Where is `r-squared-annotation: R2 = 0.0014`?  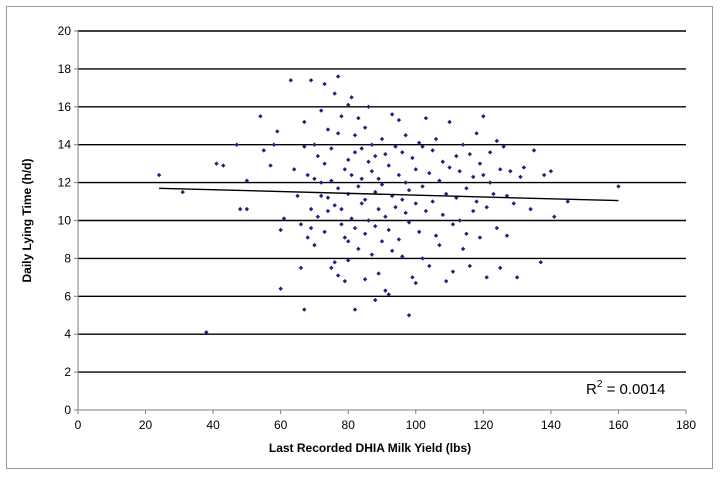 r-squared-annotation: R2 = 0.0014 is located at coordinates (625, 388).